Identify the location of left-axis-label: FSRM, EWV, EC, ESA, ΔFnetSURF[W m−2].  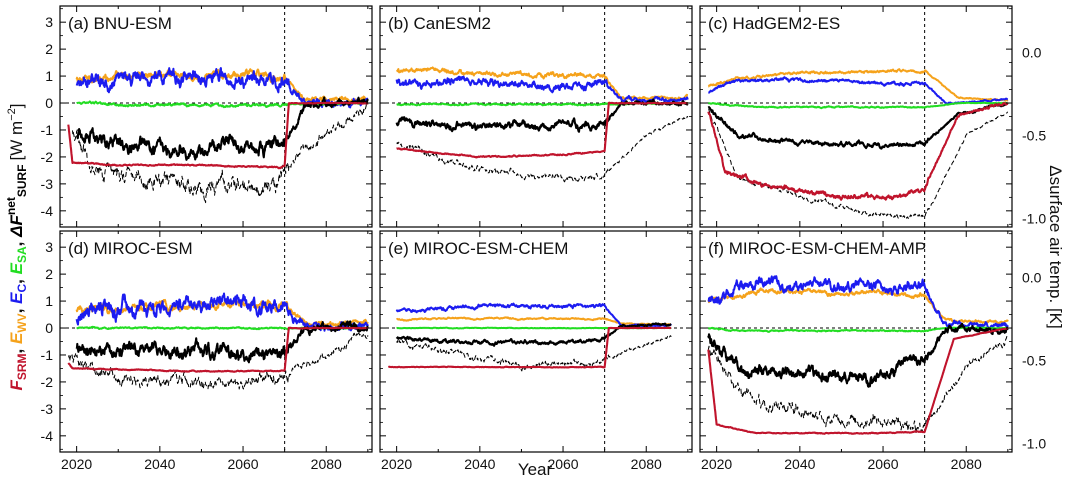
(16, 246).